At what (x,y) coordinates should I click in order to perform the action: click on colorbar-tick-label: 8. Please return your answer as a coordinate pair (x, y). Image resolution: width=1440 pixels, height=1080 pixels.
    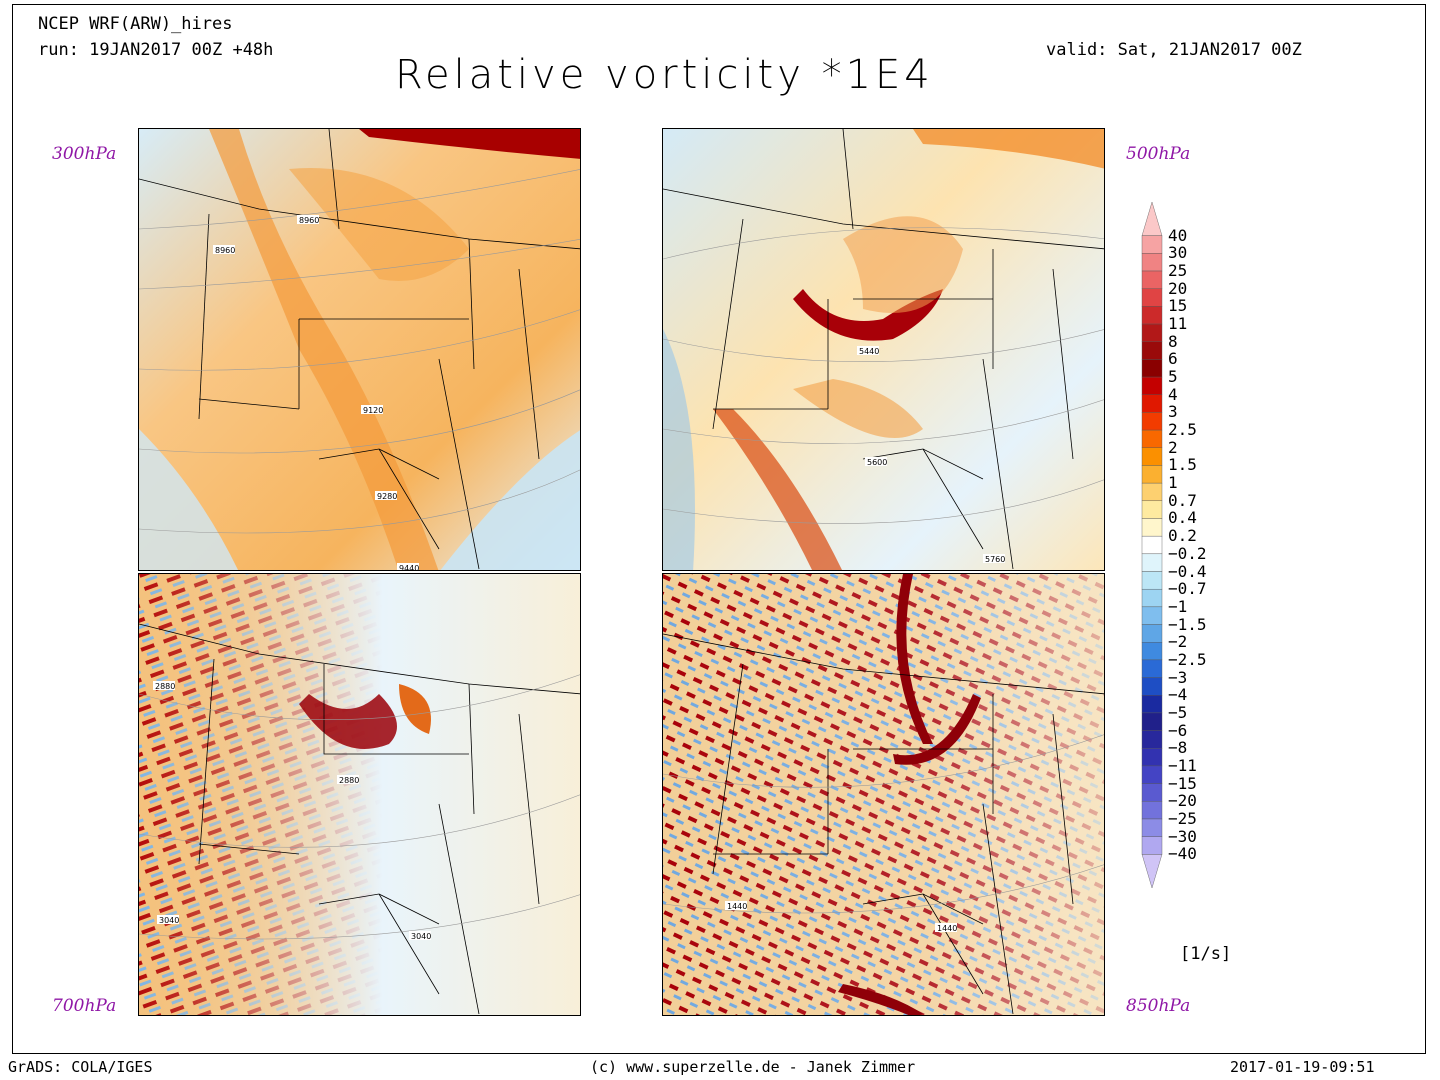
    Looking at the image, I should click on (1173, 341).